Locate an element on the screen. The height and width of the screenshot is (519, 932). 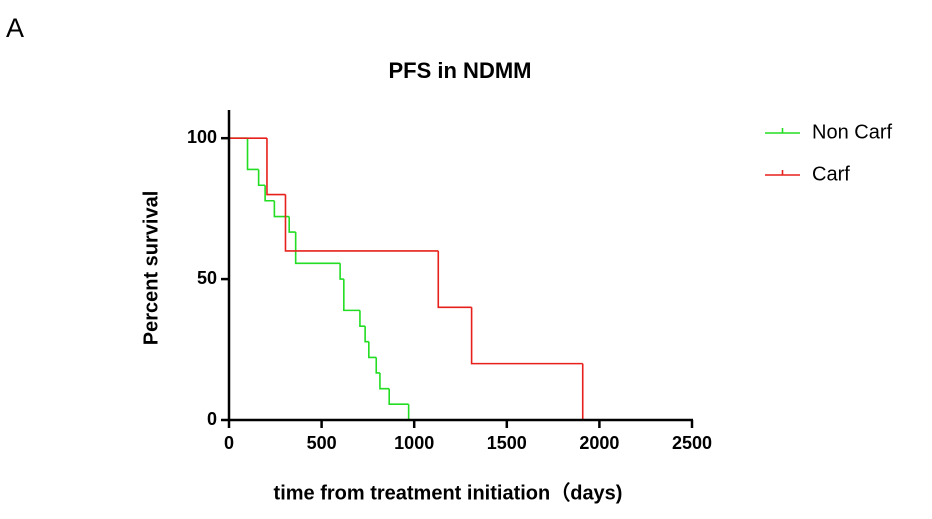
panel-label: A is located at coordinates (15, 28).